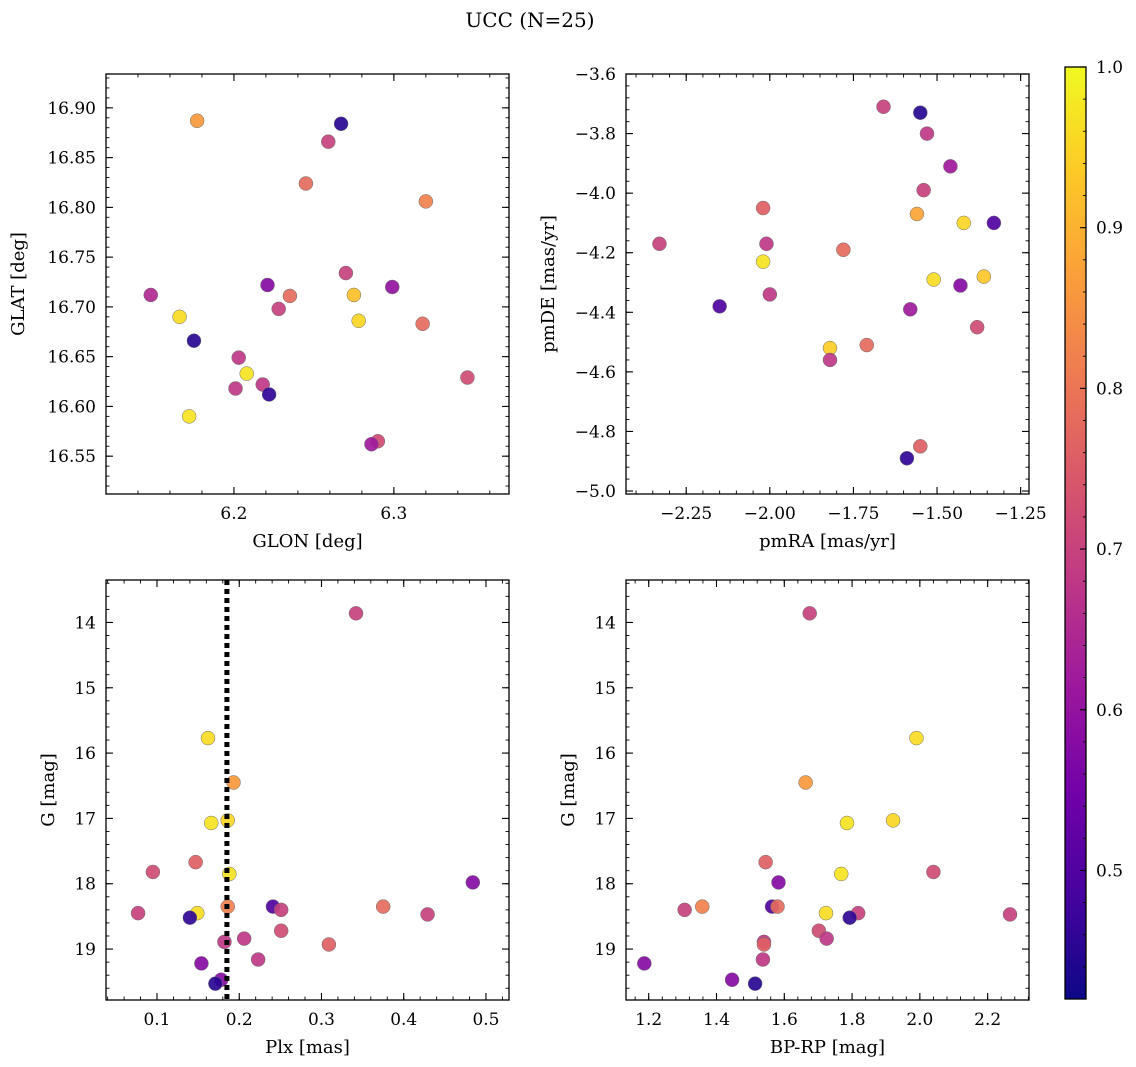 The height and width of the screenshot is (1067, 1136). Describe the element at coordinates (937, 514) in the screenshot. I see `x-tick-label: −1.50` at that location.